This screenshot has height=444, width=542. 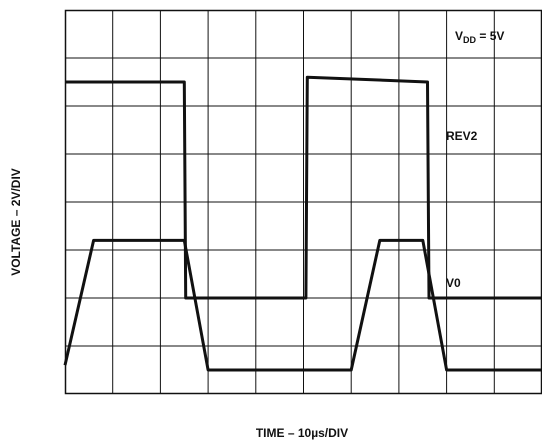 What do you see at coordinates (16, 222) in the screenshot?
I see `y-axis-label: VOLTAGE – 2V/DIV` at bounding box center [16, 222].